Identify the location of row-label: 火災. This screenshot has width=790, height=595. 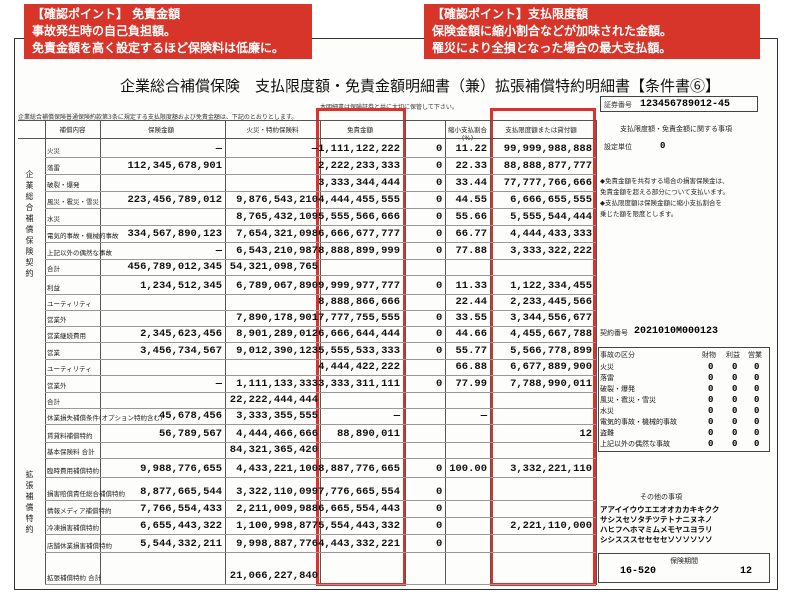
(53, 151).